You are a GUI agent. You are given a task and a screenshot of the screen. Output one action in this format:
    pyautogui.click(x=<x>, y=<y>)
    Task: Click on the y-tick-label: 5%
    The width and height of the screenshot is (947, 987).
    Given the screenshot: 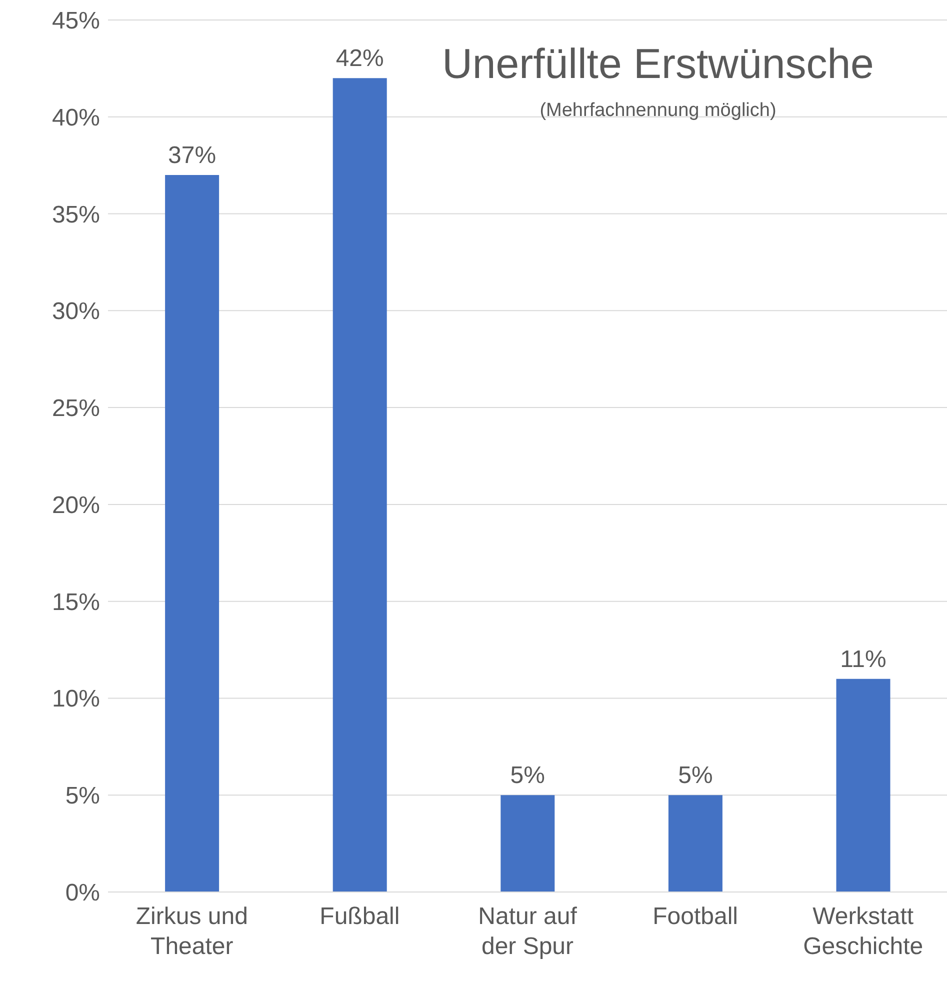 What is the action you would take?
    pyautogui.click(x=82, y=796)
    